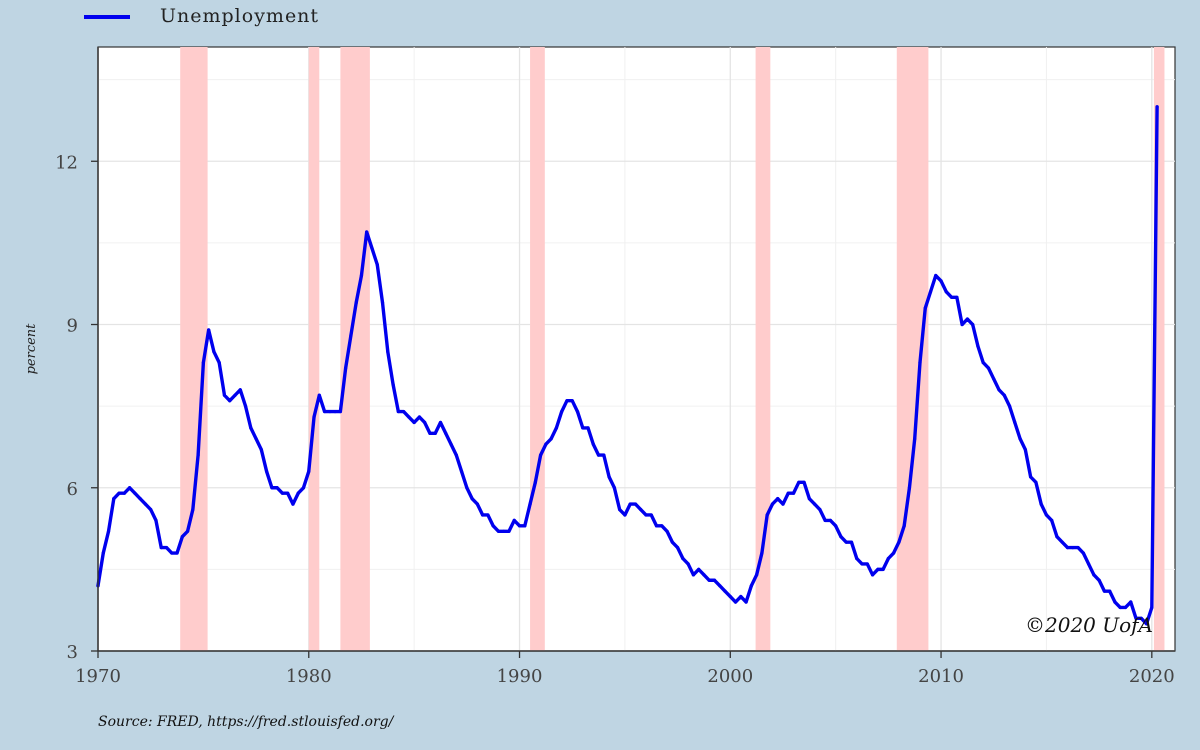  I want to click on y-tick-label: 12, so click(66, 162).